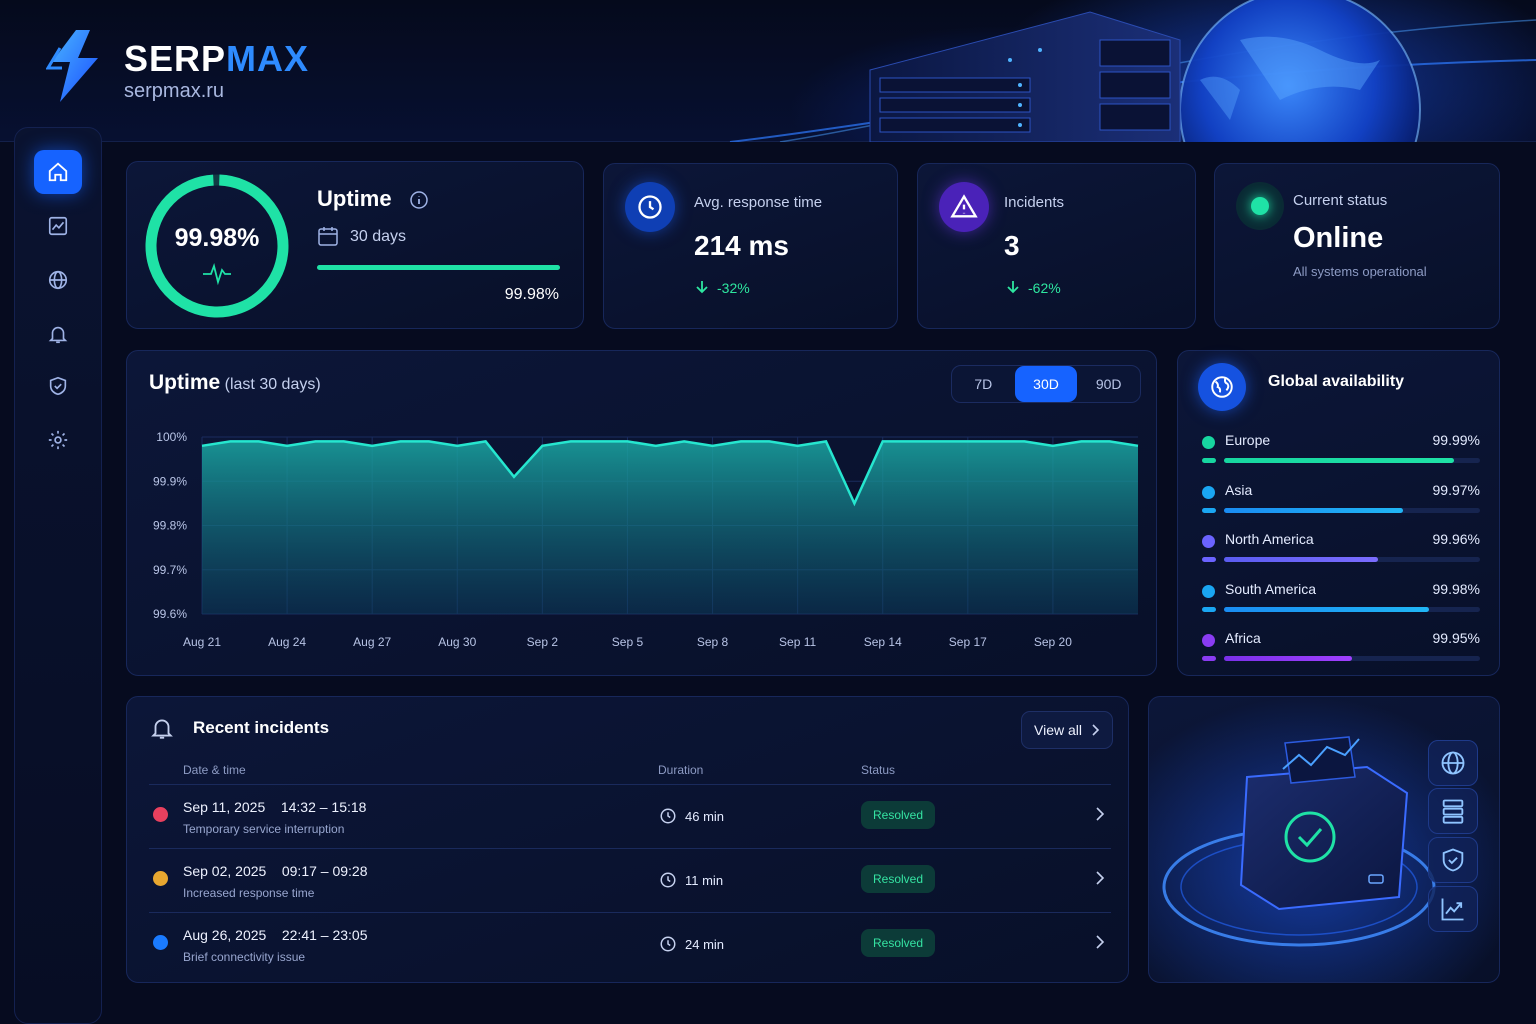 This screenshot has height=1024, width=1536. What do you see at coordinates (1456, 539) in the screenshot?
I see `region-pct: 99.96%` at bounding box center [1456, 539].